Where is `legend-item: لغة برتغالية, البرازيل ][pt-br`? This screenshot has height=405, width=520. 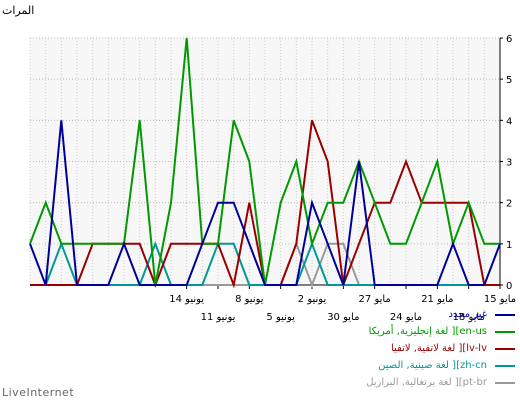 legend-item: لغة برتغالية, البرازيل ][pt-br is located at coordinates (427, 384).